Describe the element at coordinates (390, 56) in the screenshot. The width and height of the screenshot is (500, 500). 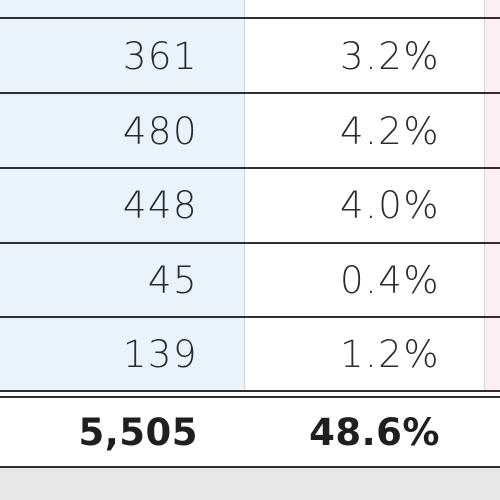
I see `percent-cell: 3.2%` at that location.